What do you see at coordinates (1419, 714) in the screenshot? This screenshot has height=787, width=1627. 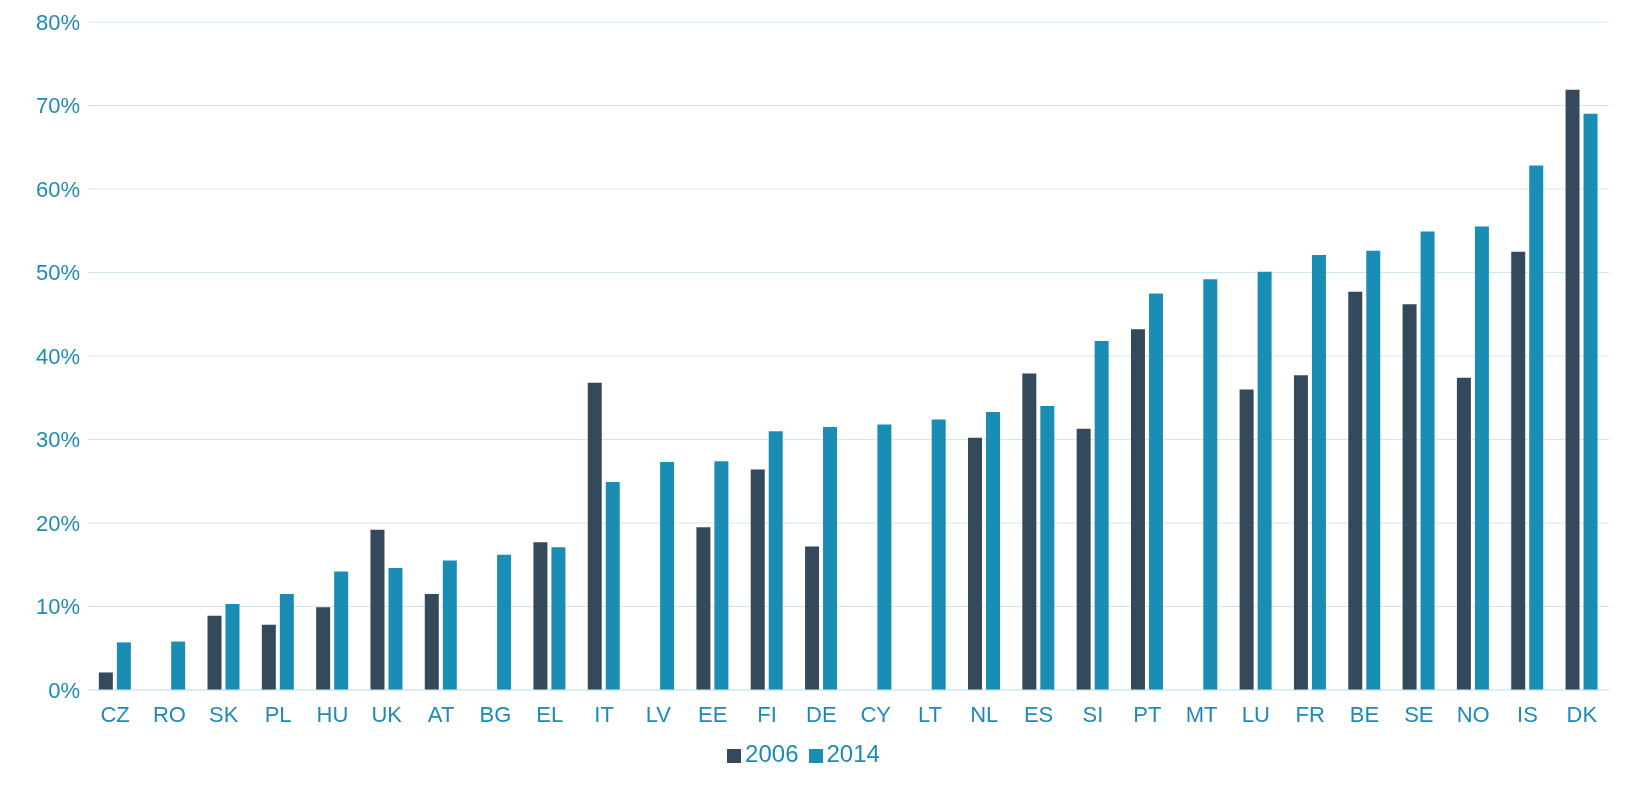 I see `x-tick-label: SE` at bounding box center [1419, 714].